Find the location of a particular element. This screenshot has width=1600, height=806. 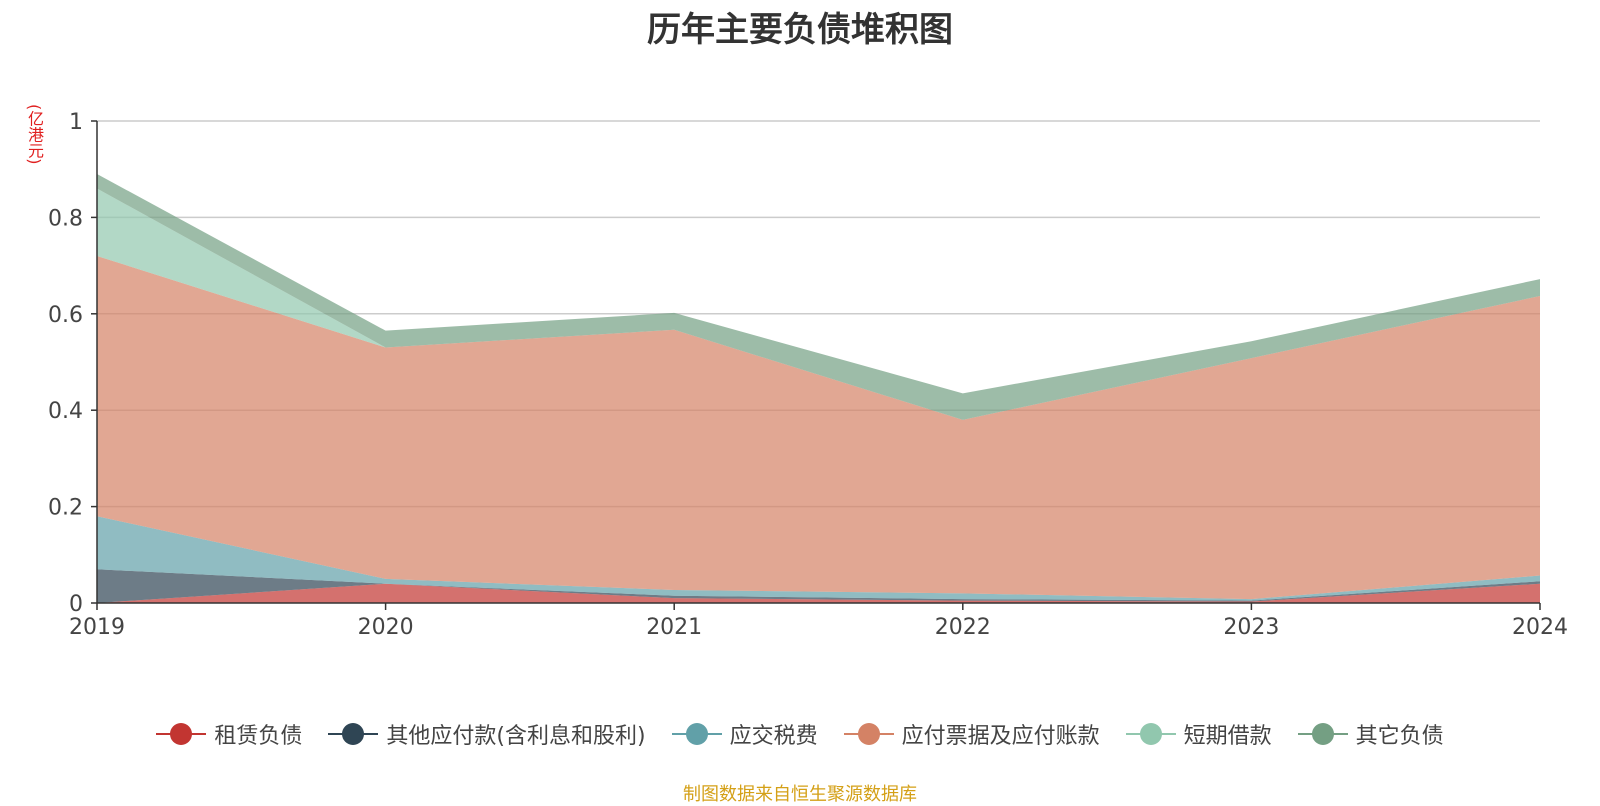

legend-label: 租赁负债 is located at coordinates (258, 736).